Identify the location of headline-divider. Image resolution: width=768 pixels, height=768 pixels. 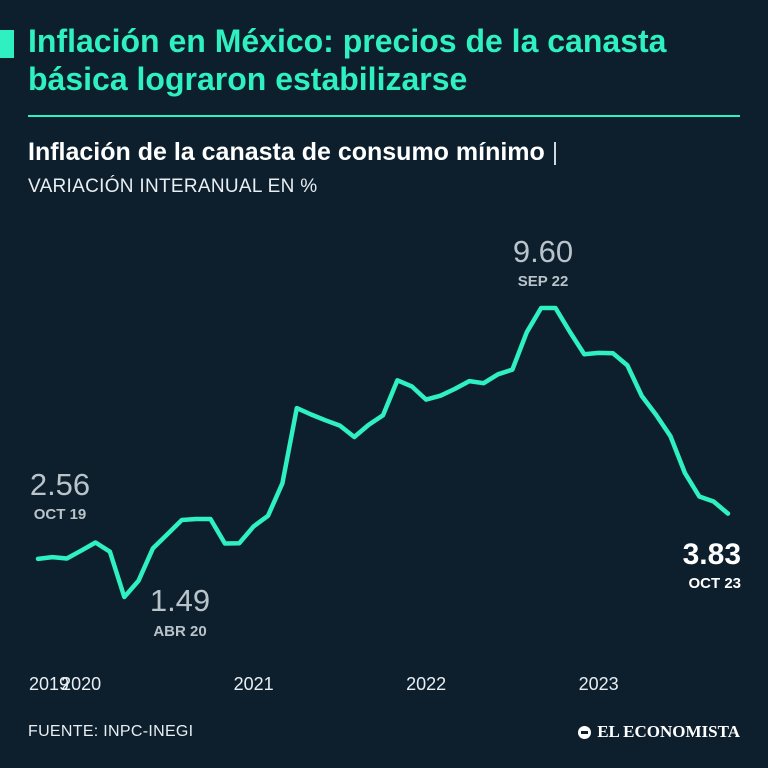
(384, 116).